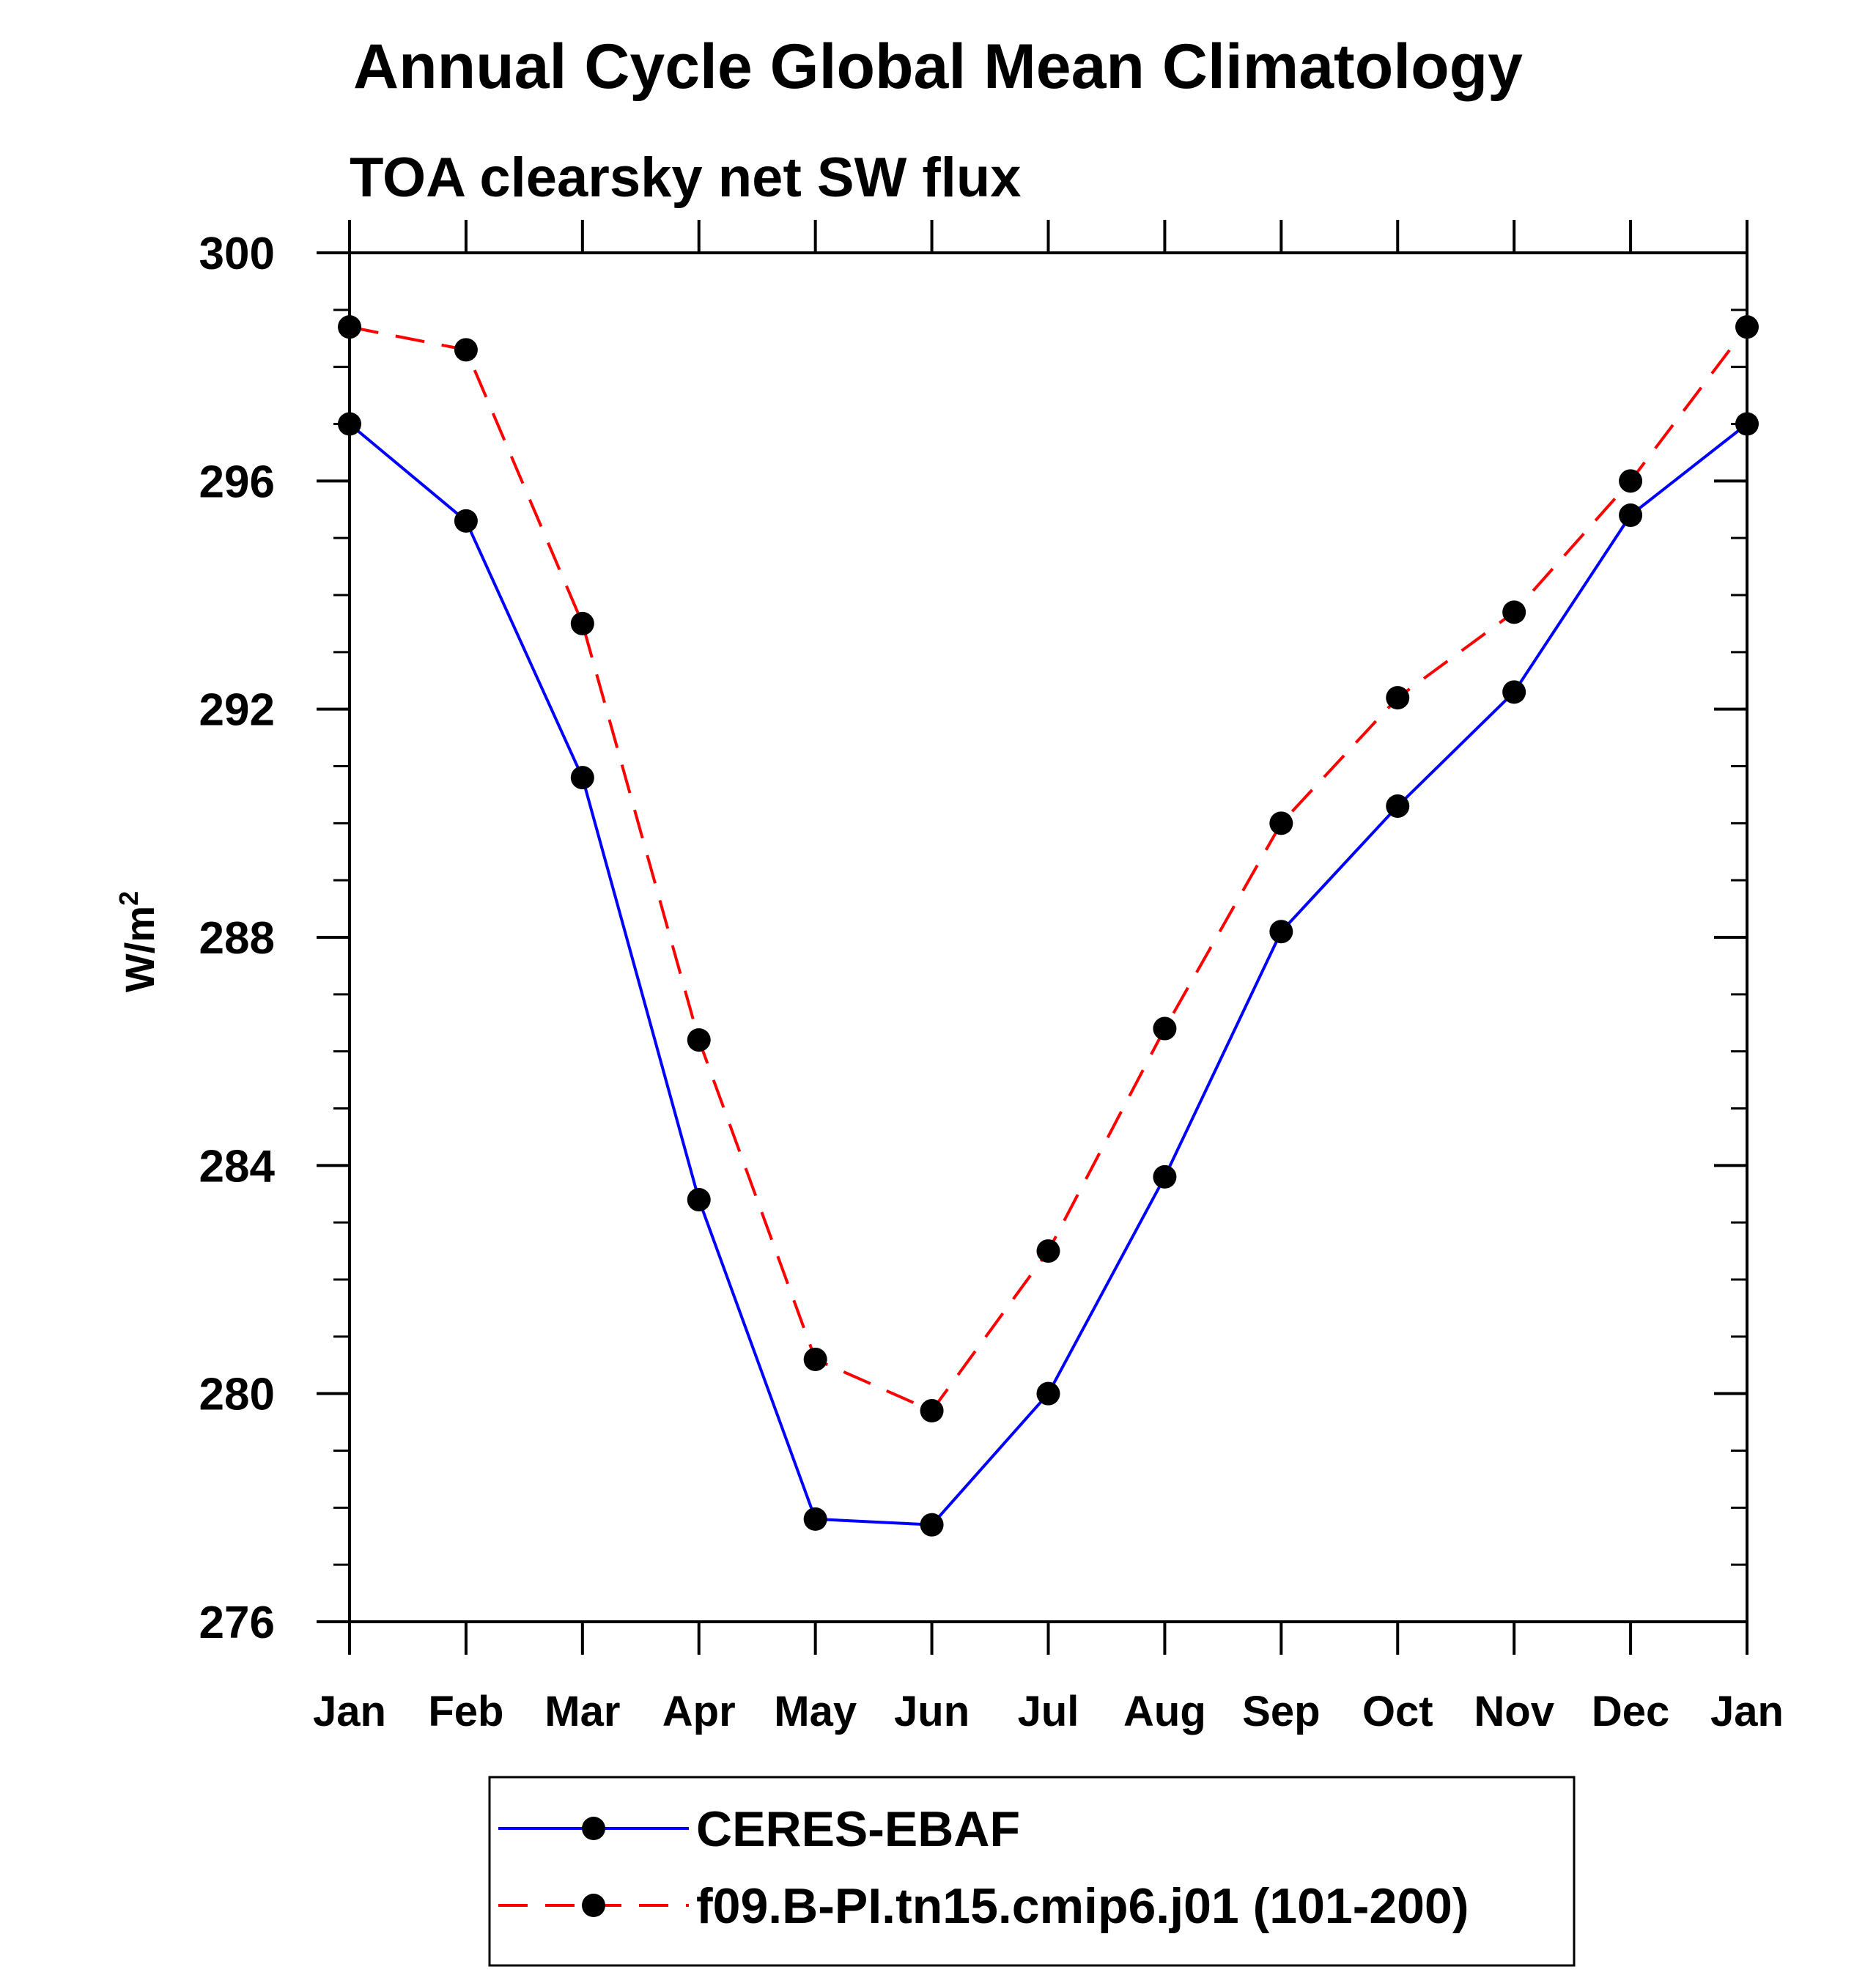 This screenshot has width=1876, height=1975. I want to click on y-tick-label: 300, so click(237, 254).